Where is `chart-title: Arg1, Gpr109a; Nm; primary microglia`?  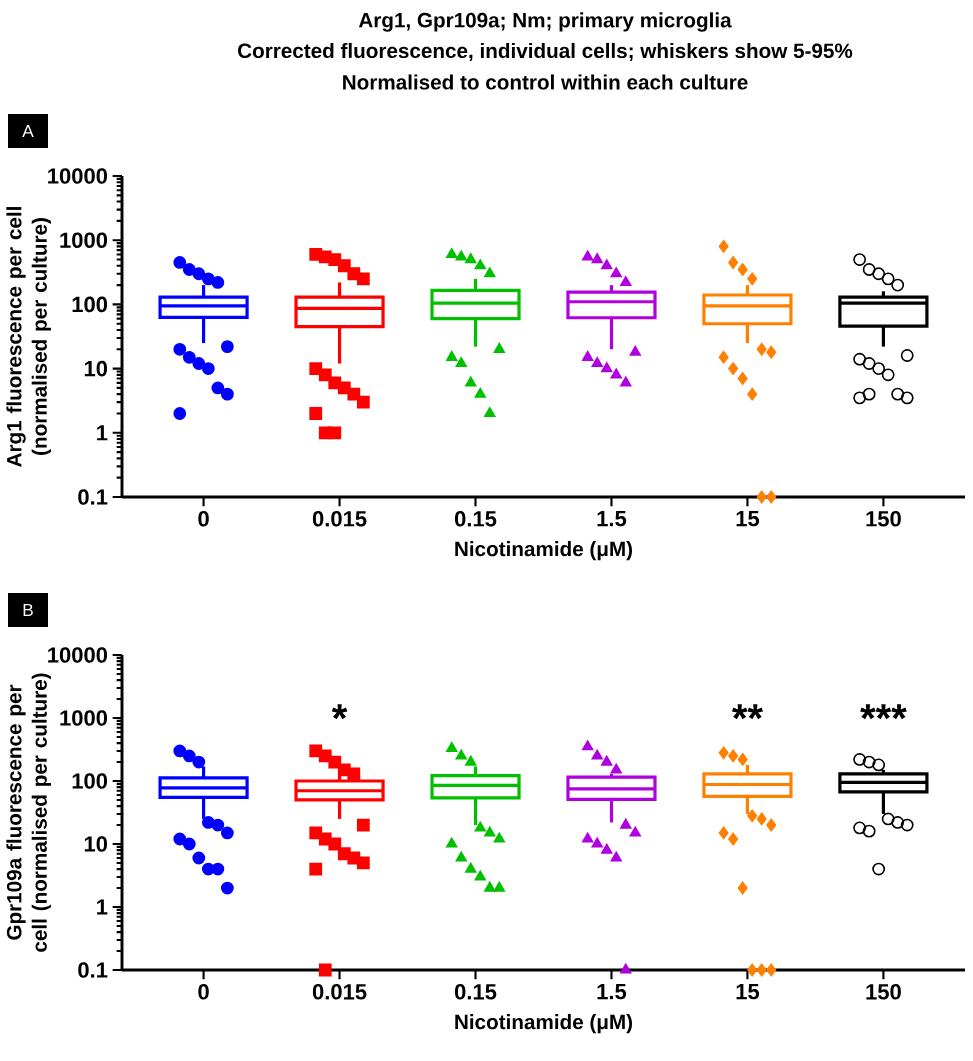 chart-title: Arg1, Gpr109a; Nm; primary microglia is located at coordinates (545, 22).